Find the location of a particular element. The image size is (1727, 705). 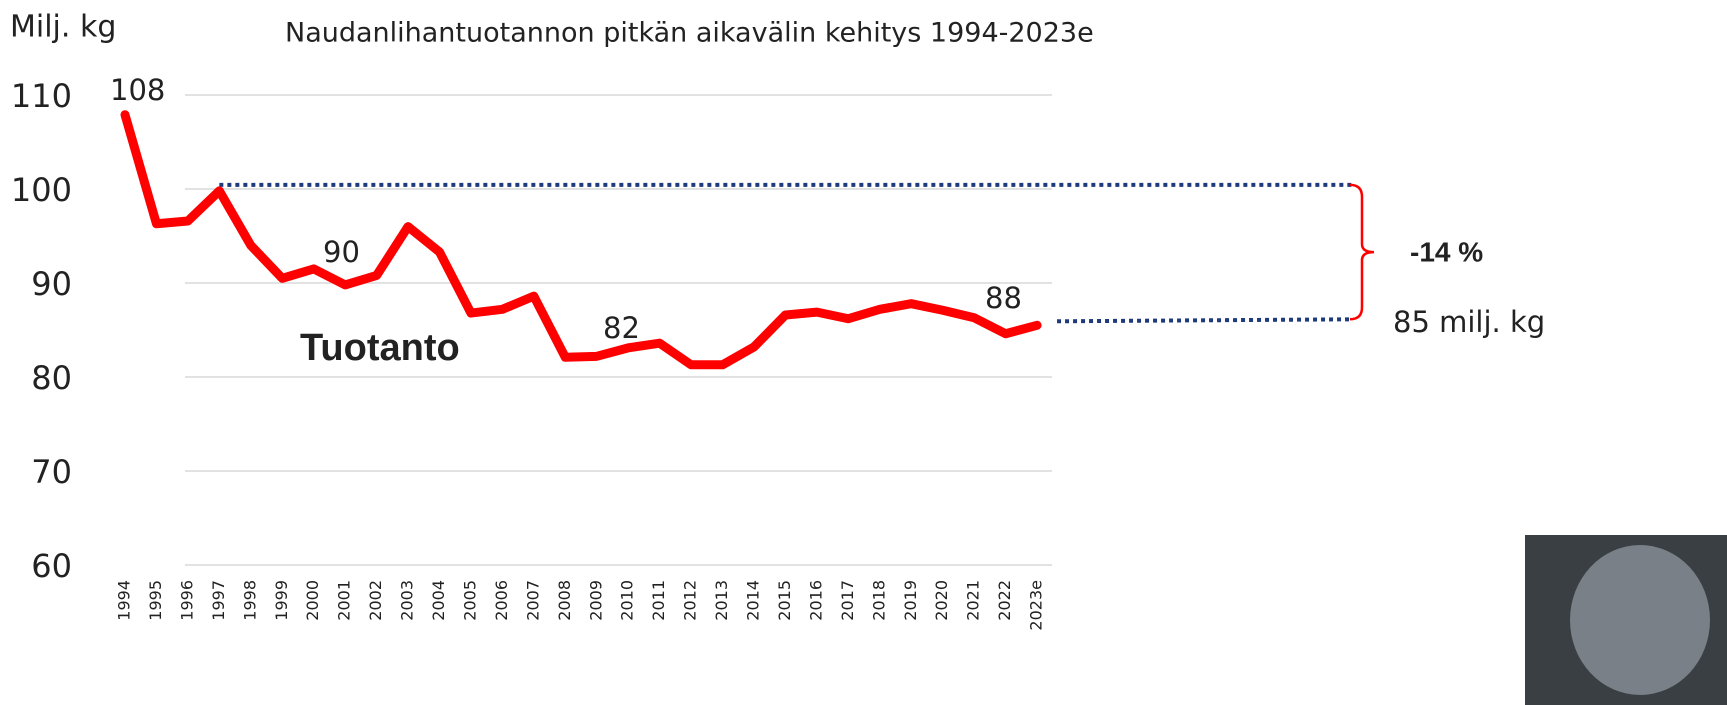

x-tick-label: 2013 is located at coordinates (721, 600).